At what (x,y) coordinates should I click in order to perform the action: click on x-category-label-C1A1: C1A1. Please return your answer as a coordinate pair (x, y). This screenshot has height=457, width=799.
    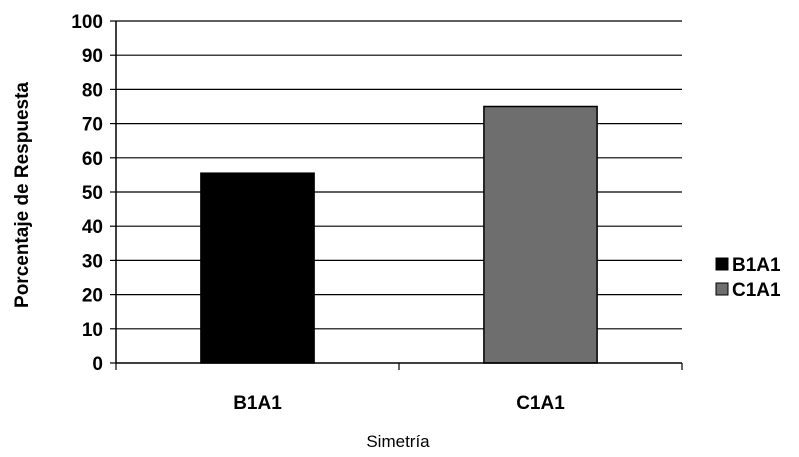
    Looking at the image, I should click on (540, 403).